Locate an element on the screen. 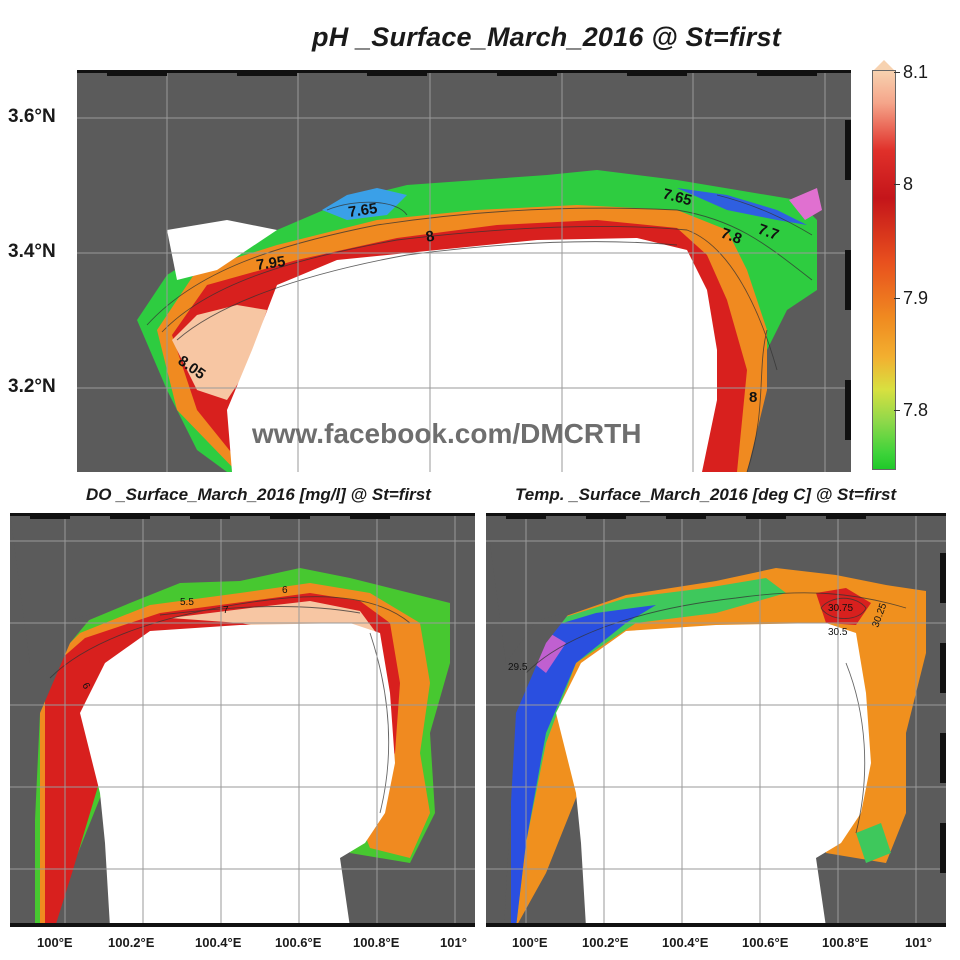 This screenshot has width=960, height=960. ph-colorbar is located at coordinates (884, 270).